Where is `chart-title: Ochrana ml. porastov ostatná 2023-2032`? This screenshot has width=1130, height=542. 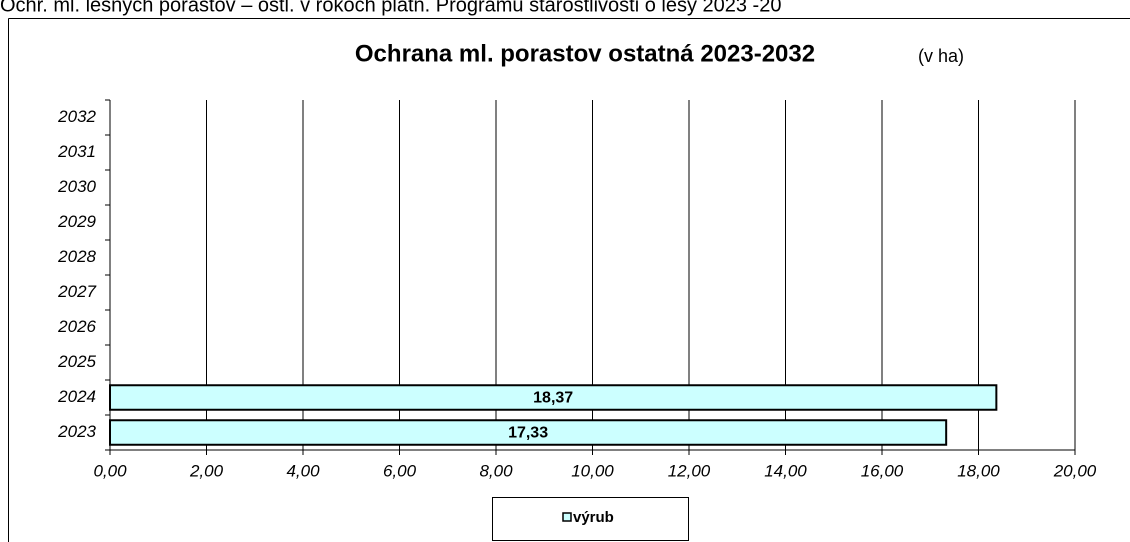
chart-title: Ochrana ml. porastov ostatná 2023-2032 is located at coordinates (585, 53).